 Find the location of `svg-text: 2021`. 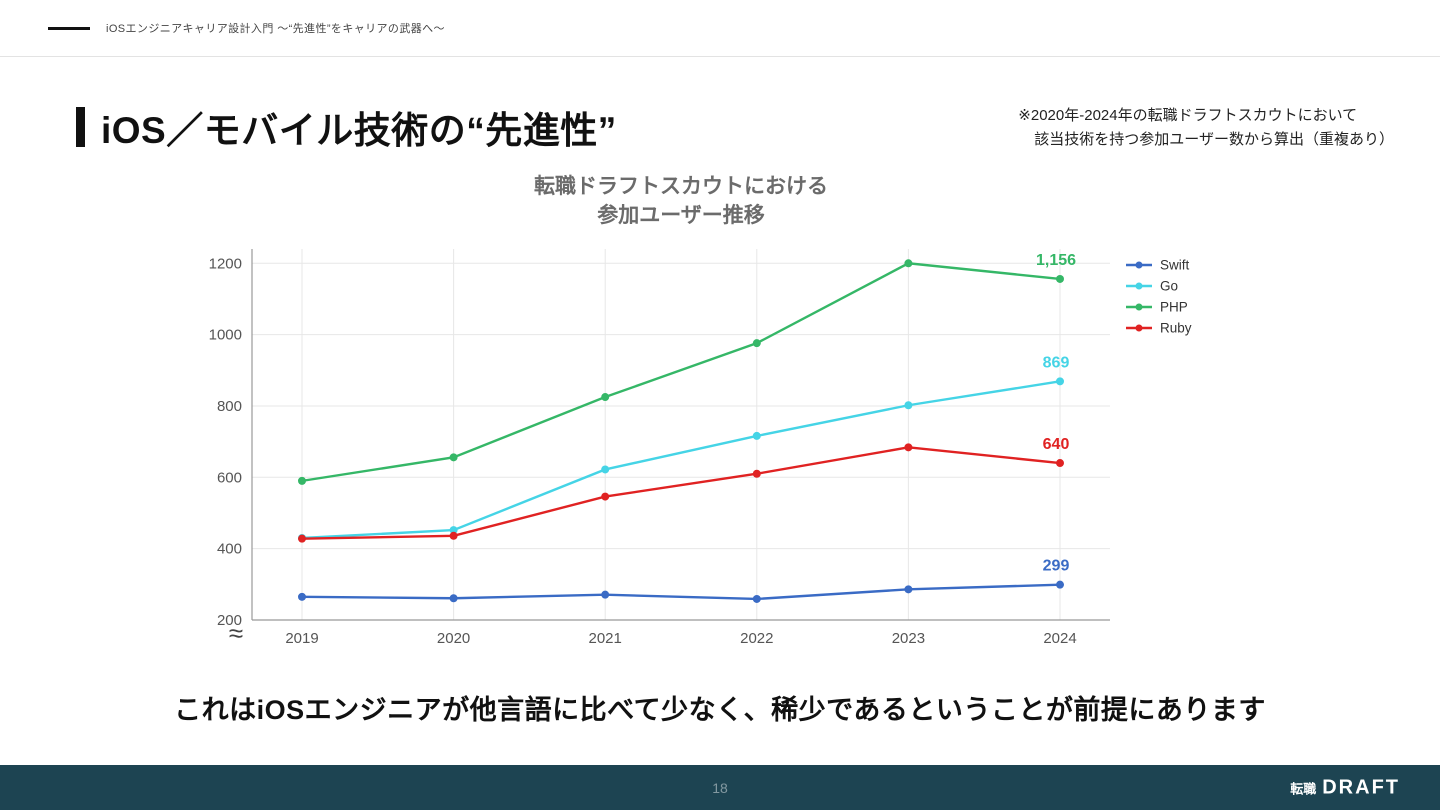

svg-text: 2021 is located at coordinates (605, 638).